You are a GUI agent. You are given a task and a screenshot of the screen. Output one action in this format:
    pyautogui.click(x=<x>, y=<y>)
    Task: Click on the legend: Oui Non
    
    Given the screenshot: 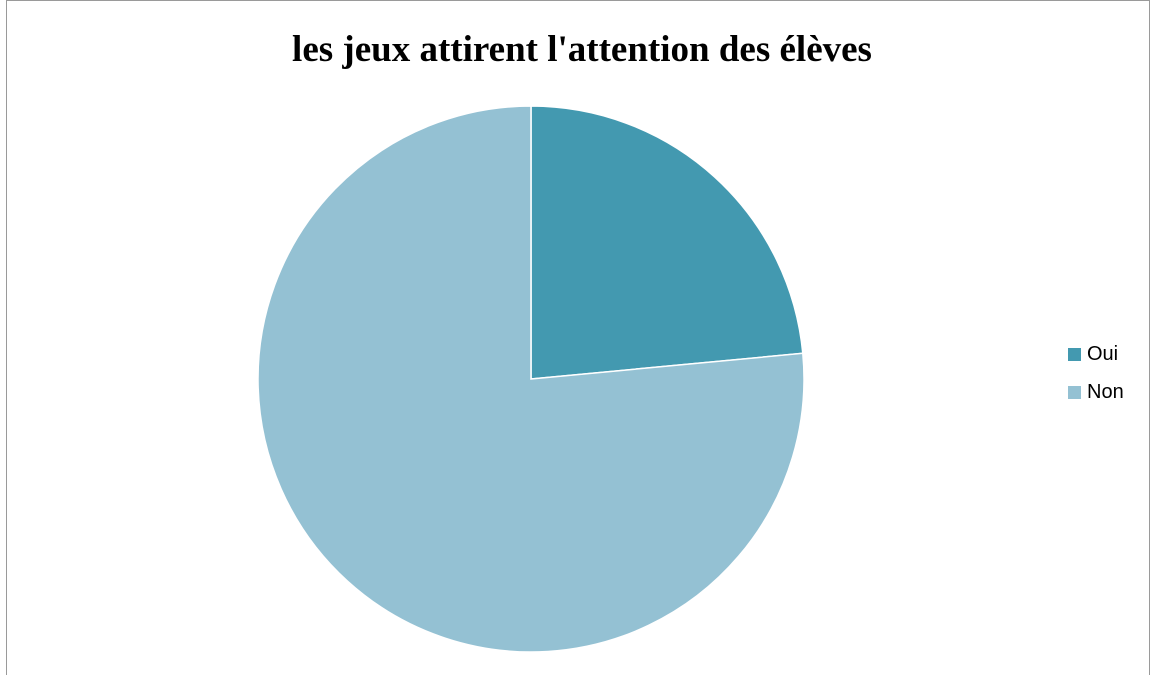 What is the action you would take?
    pyautogui.click(x=1096, y=380)
    